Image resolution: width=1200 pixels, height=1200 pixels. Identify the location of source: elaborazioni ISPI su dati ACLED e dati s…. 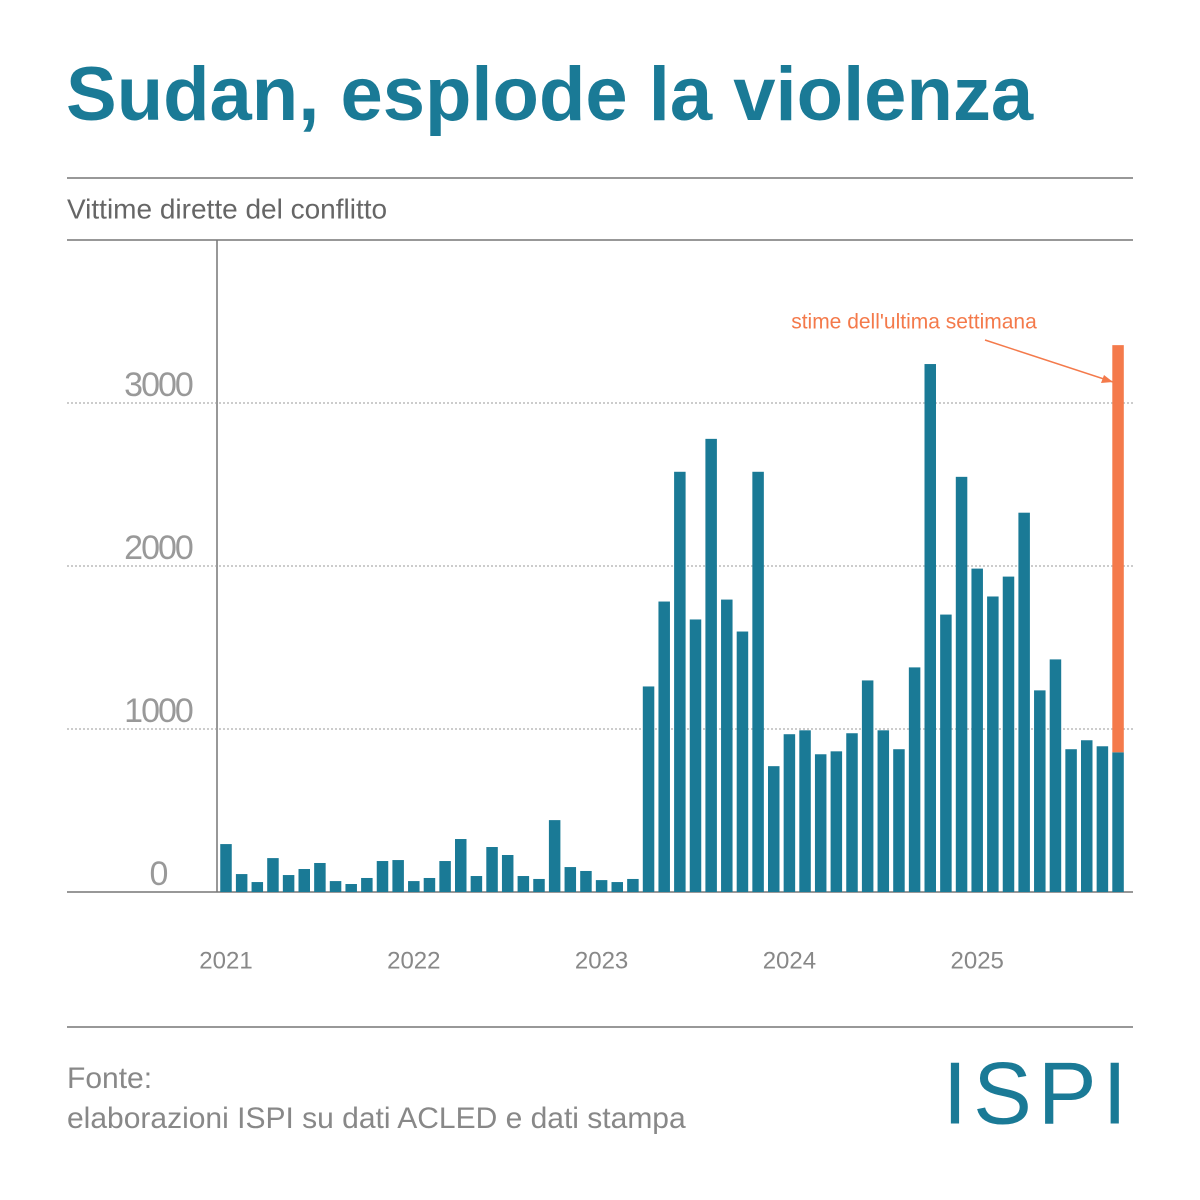
(376, 1118).